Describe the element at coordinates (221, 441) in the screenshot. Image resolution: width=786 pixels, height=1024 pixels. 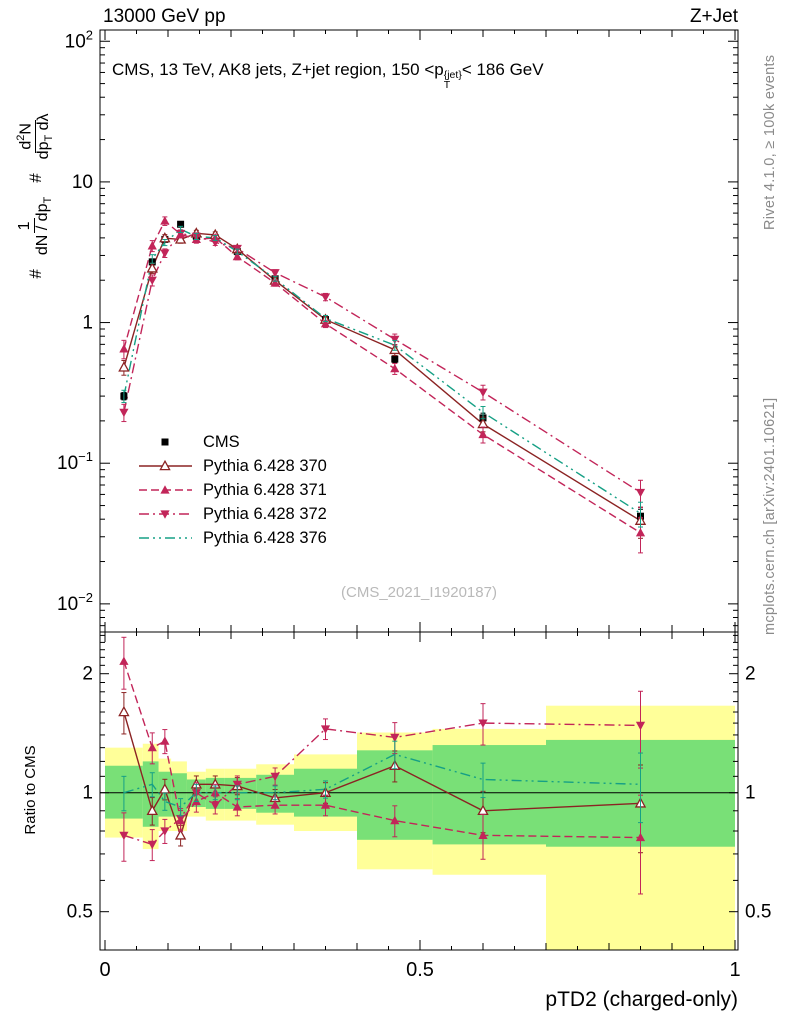
I see `legend-label-cms: CMS` at that location.